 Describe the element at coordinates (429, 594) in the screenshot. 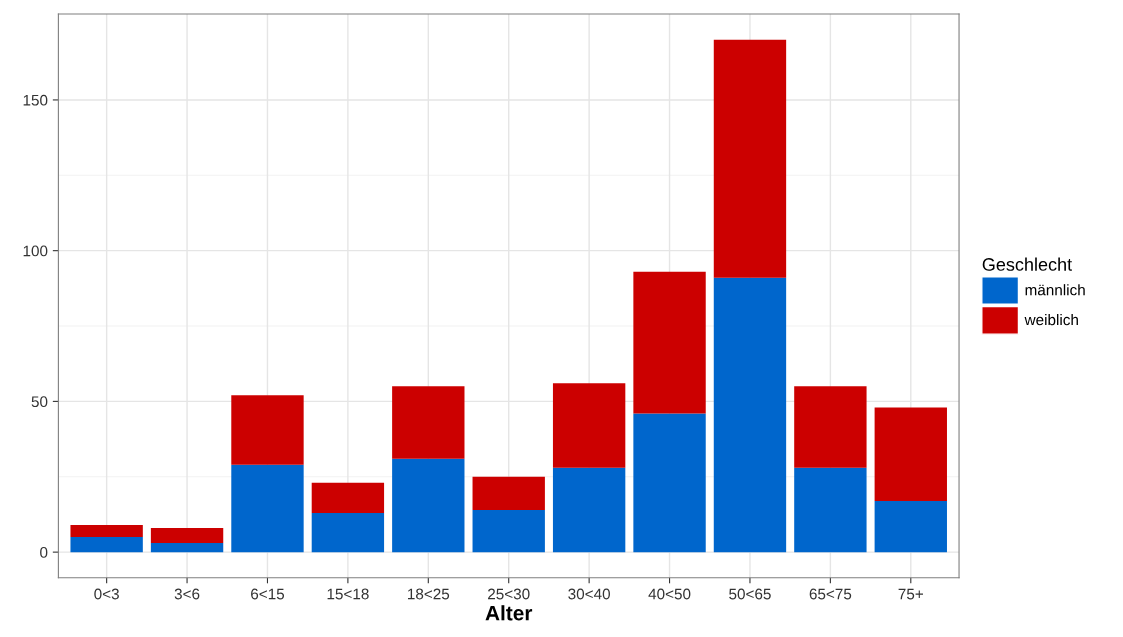

I see `x-tick-label: 18<25` at that location.